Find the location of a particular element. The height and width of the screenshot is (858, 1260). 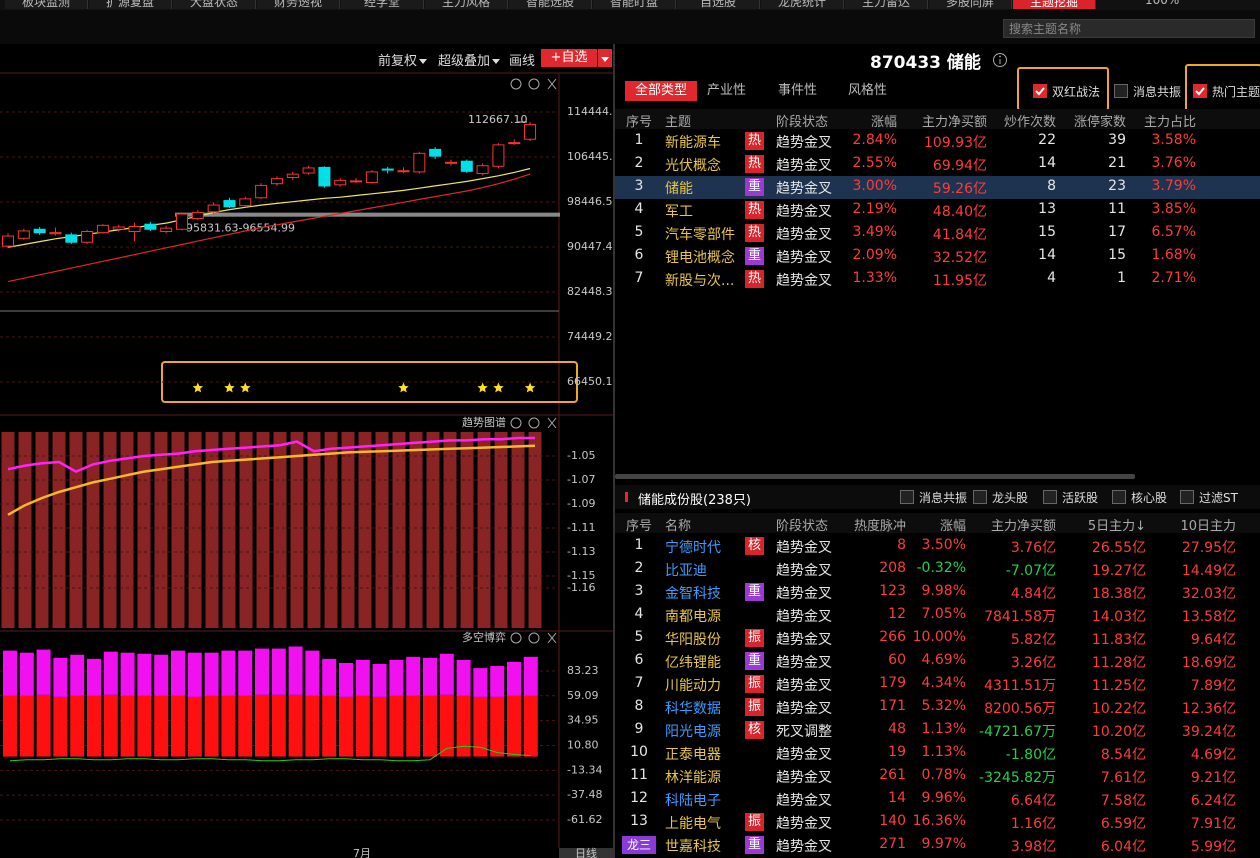

filter-tab: 全部类型 is located at coordinates (661, 91).